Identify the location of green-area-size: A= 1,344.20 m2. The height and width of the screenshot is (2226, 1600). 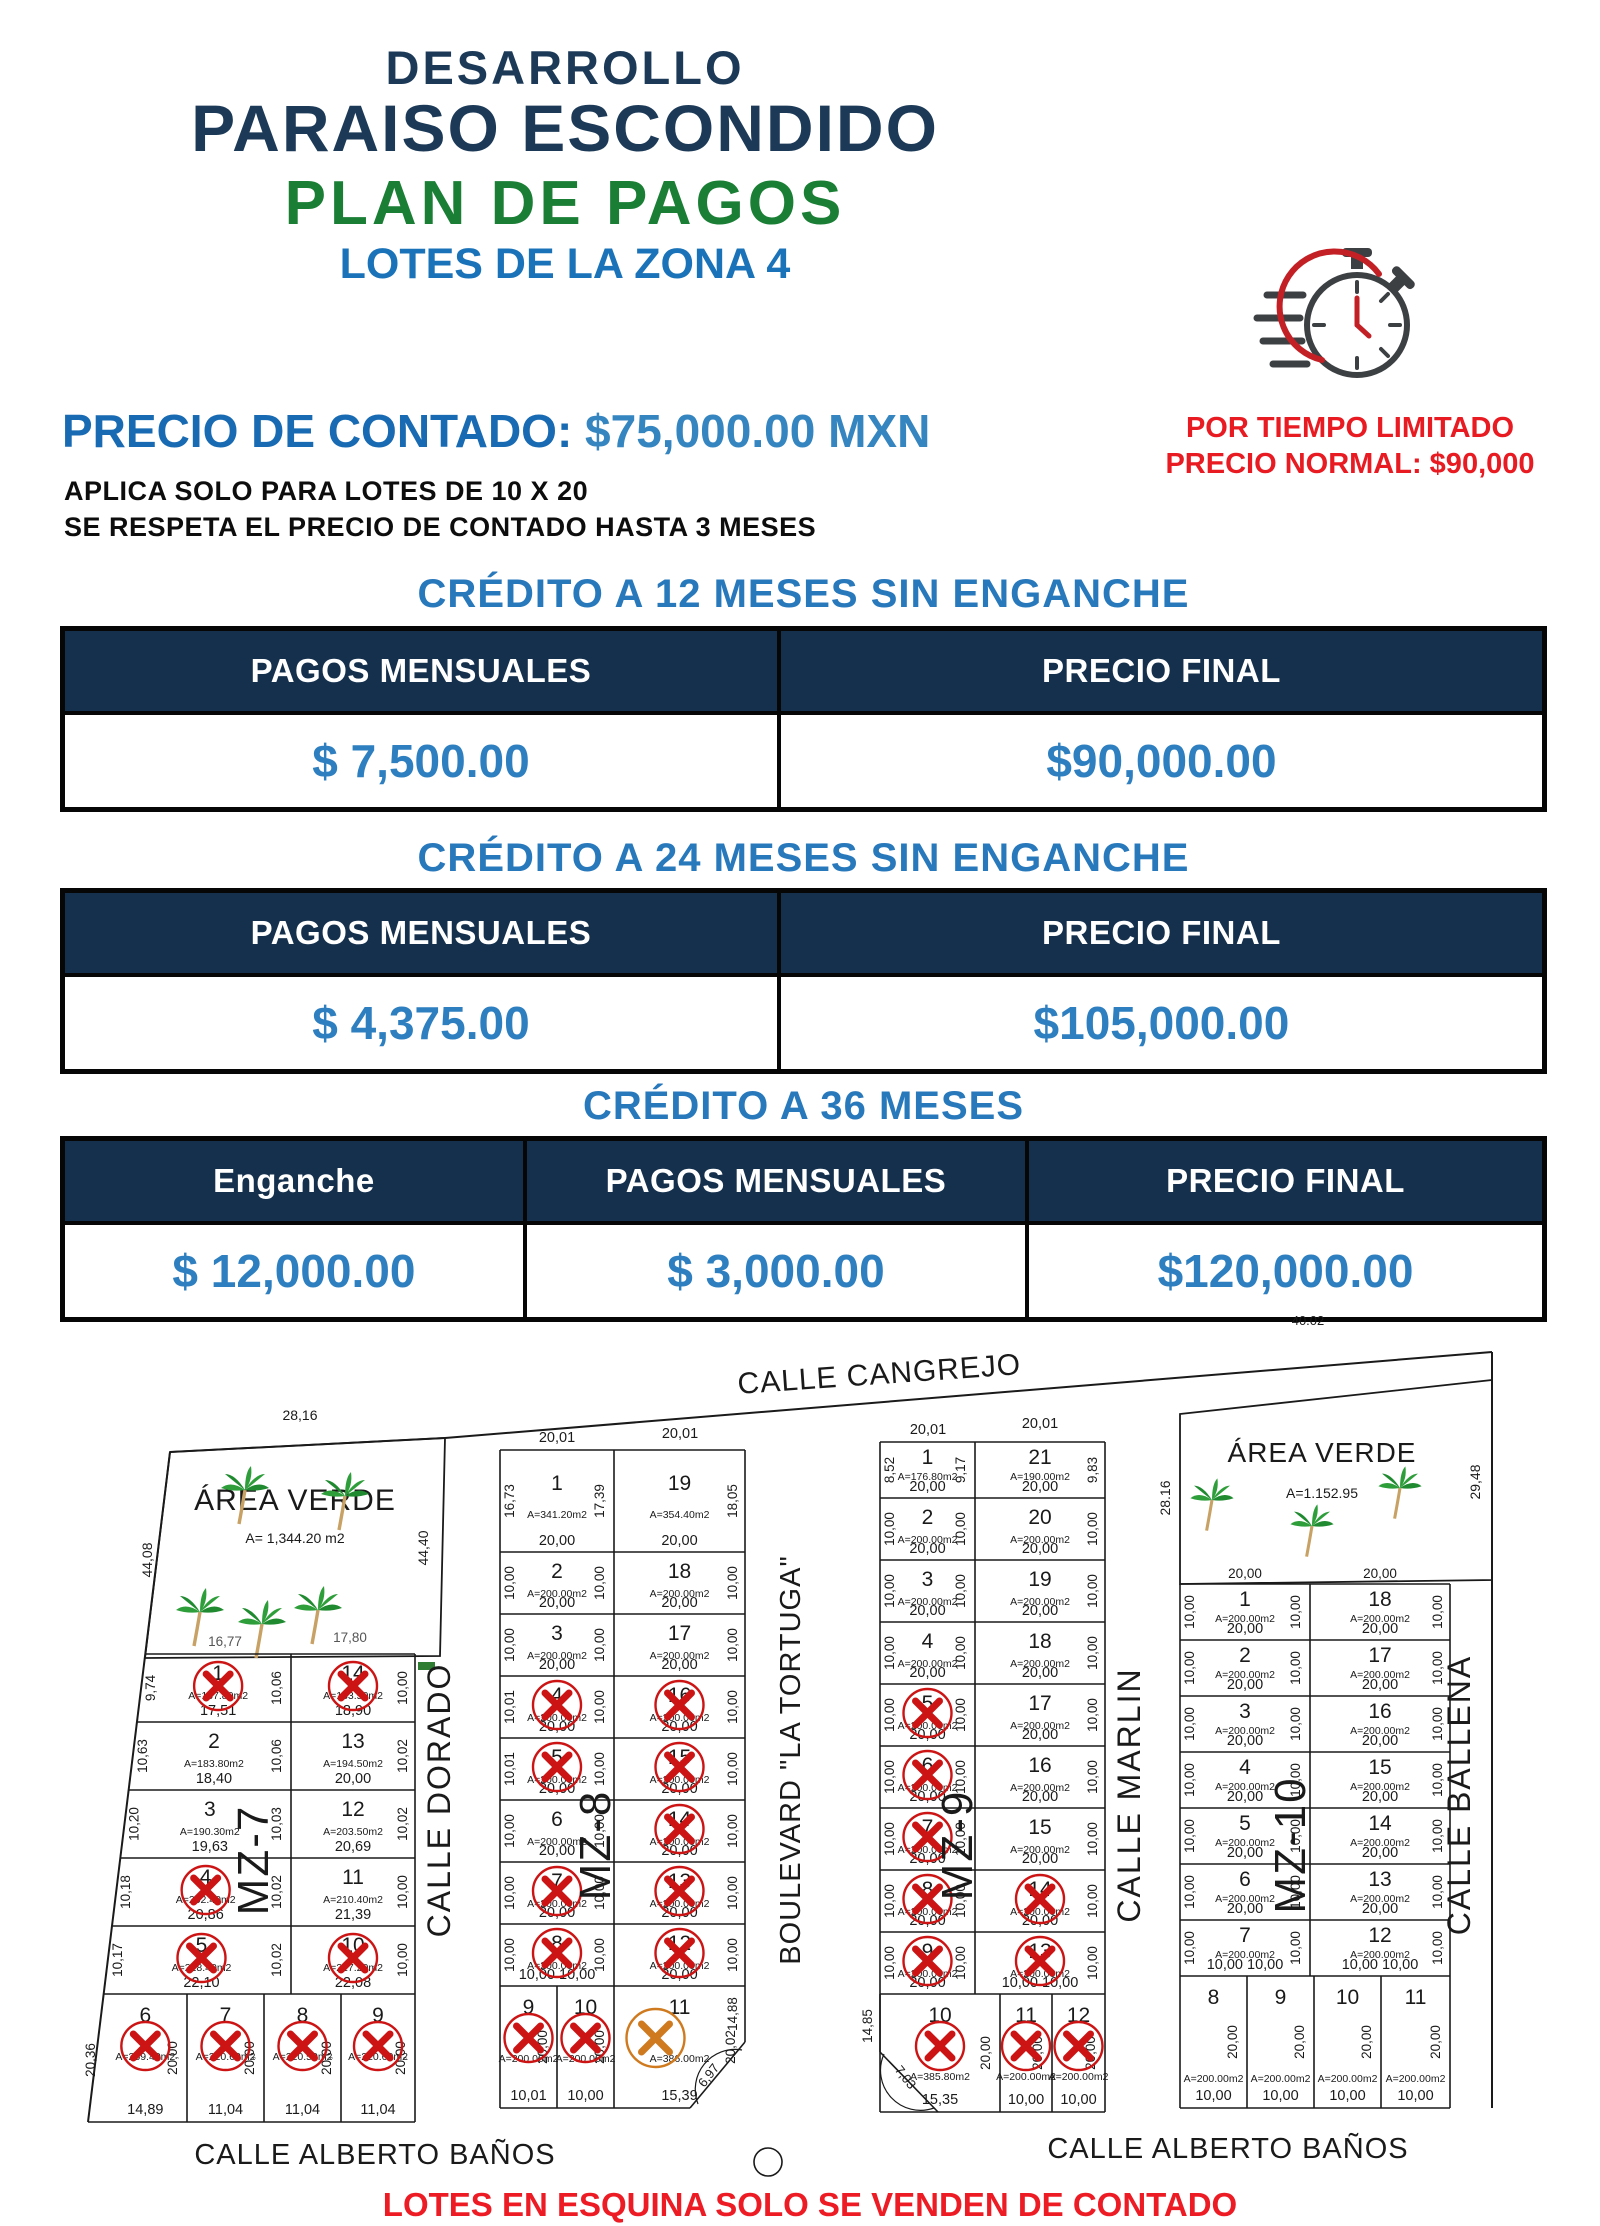
(294, 1538).